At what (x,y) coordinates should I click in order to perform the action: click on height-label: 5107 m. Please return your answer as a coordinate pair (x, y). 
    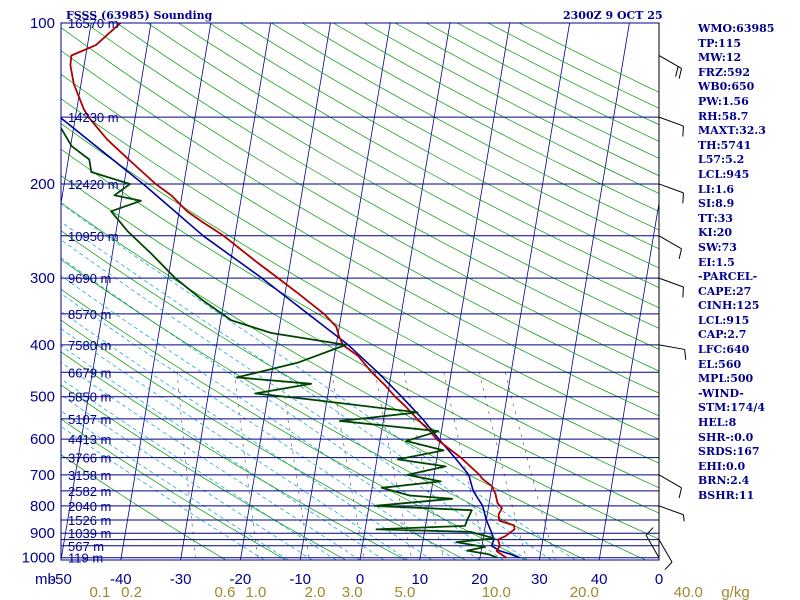
    Looking at the image, I should click on (89, 419).